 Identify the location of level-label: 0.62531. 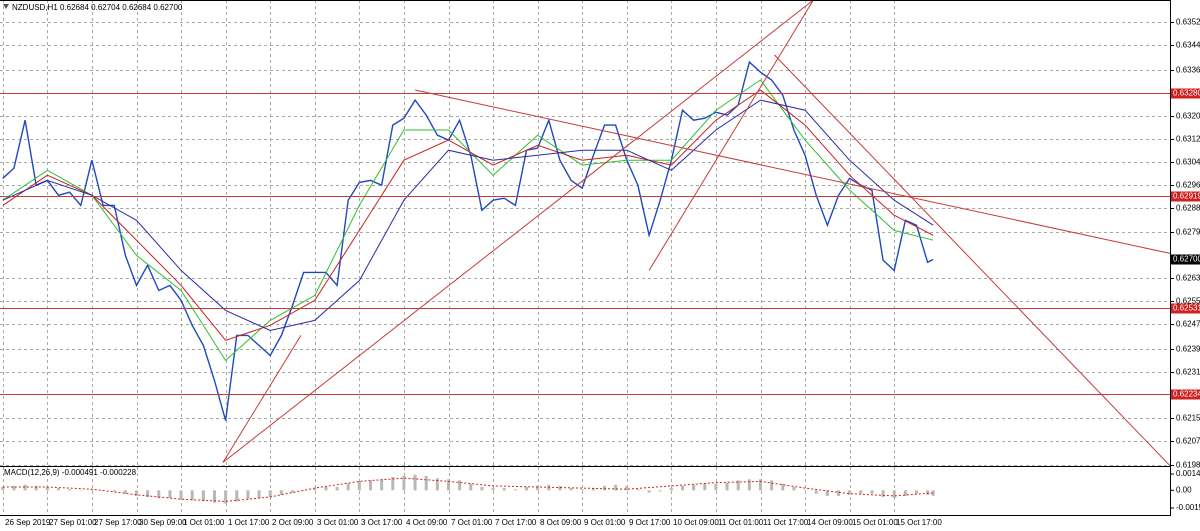
(1186, 308).